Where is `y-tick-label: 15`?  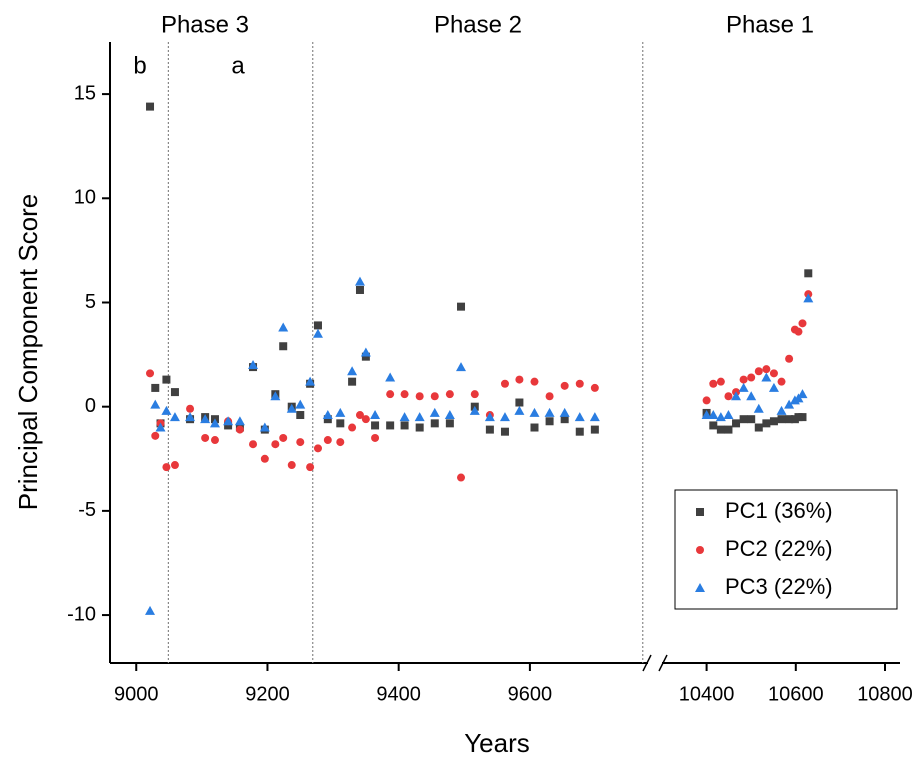
y-tick-label: 15 is located at coordinates (85, 93).